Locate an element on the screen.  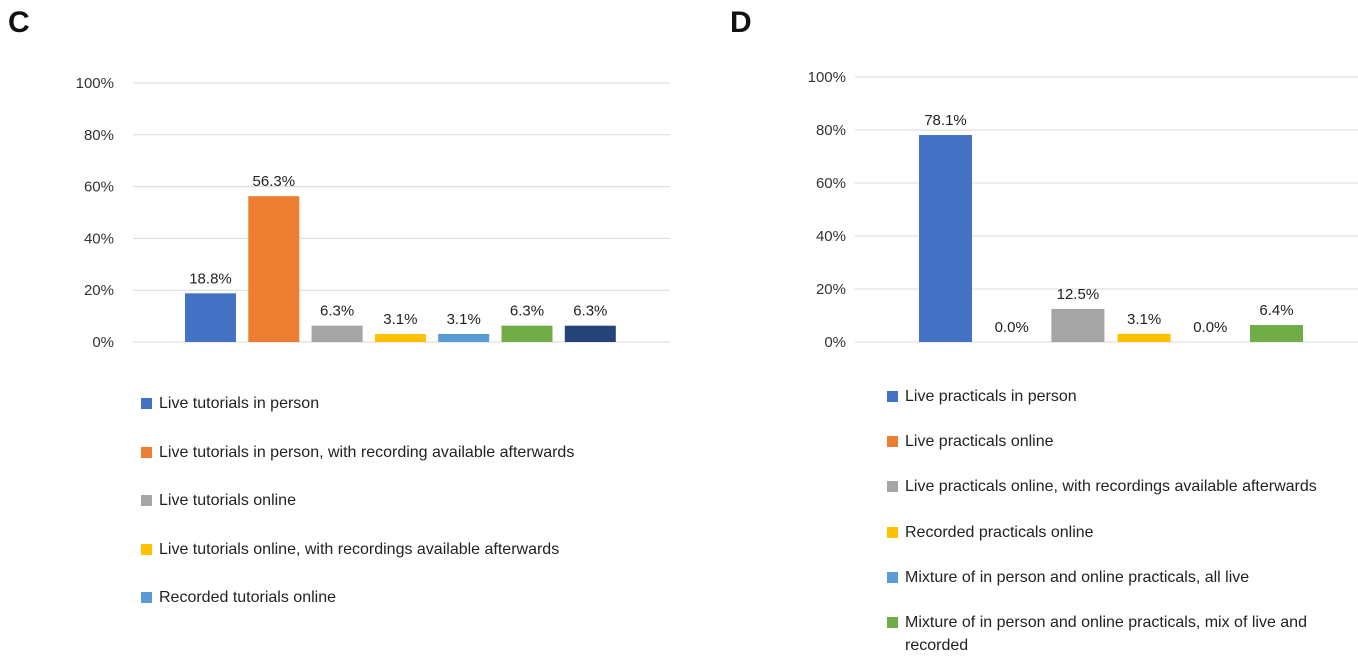
legend-item: Recorded practicals online is located at coordinates (1122, 532).